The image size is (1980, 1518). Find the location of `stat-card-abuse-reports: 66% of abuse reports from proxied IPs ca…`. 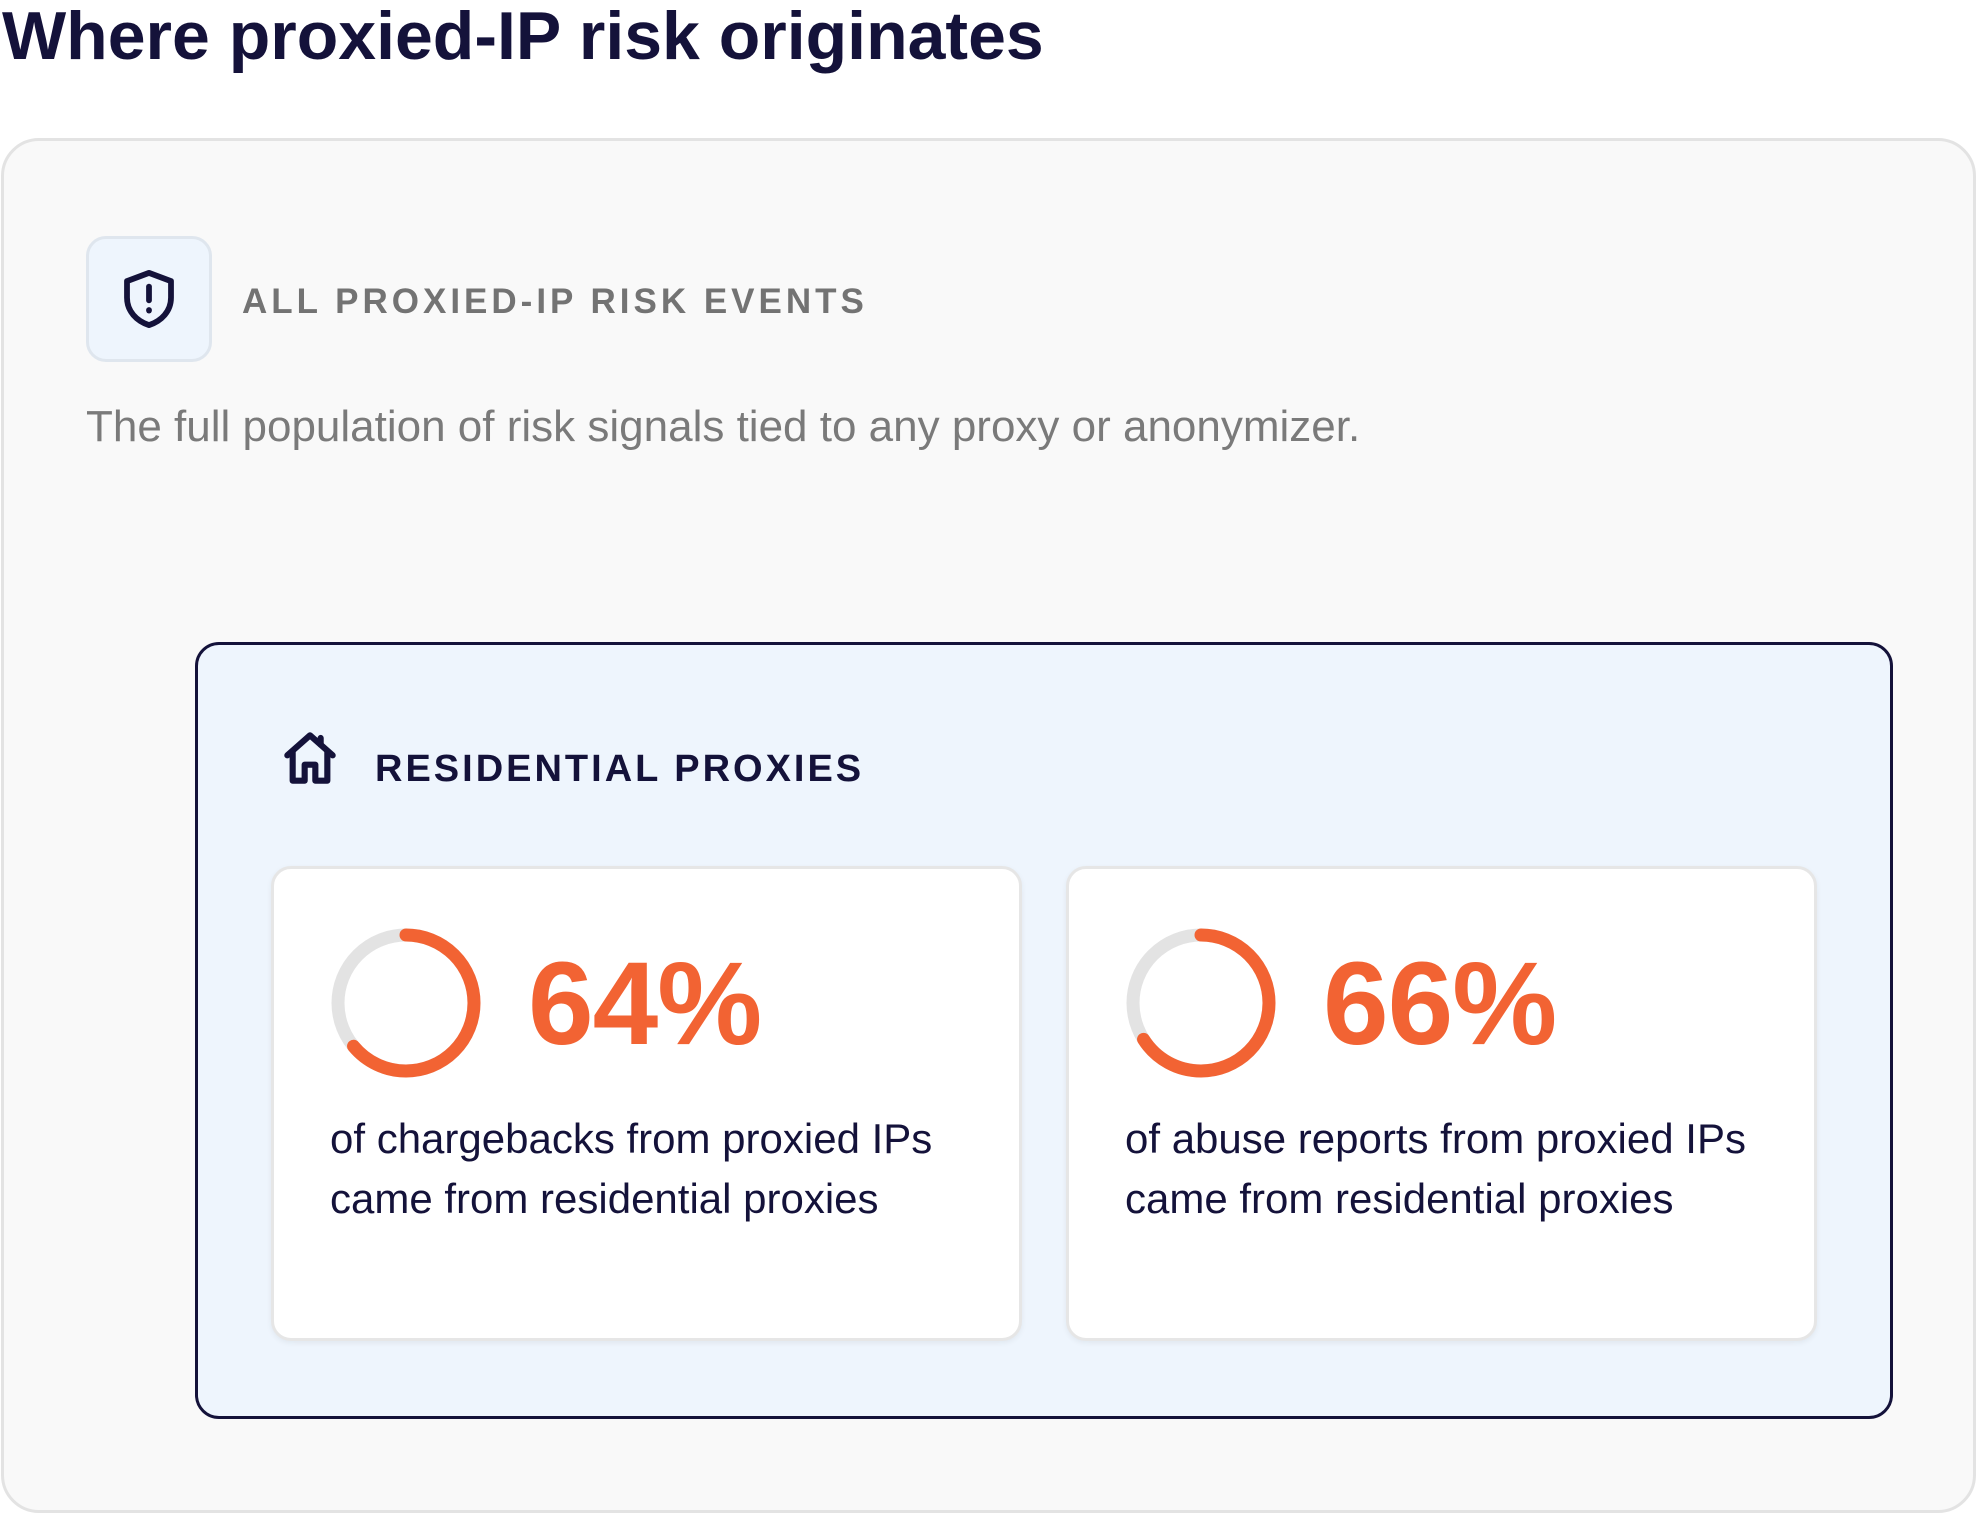

stat-card-abuse-reports: 66% of abuse reports from proxied IPs ca… is located at coordinates (1441, 1103).